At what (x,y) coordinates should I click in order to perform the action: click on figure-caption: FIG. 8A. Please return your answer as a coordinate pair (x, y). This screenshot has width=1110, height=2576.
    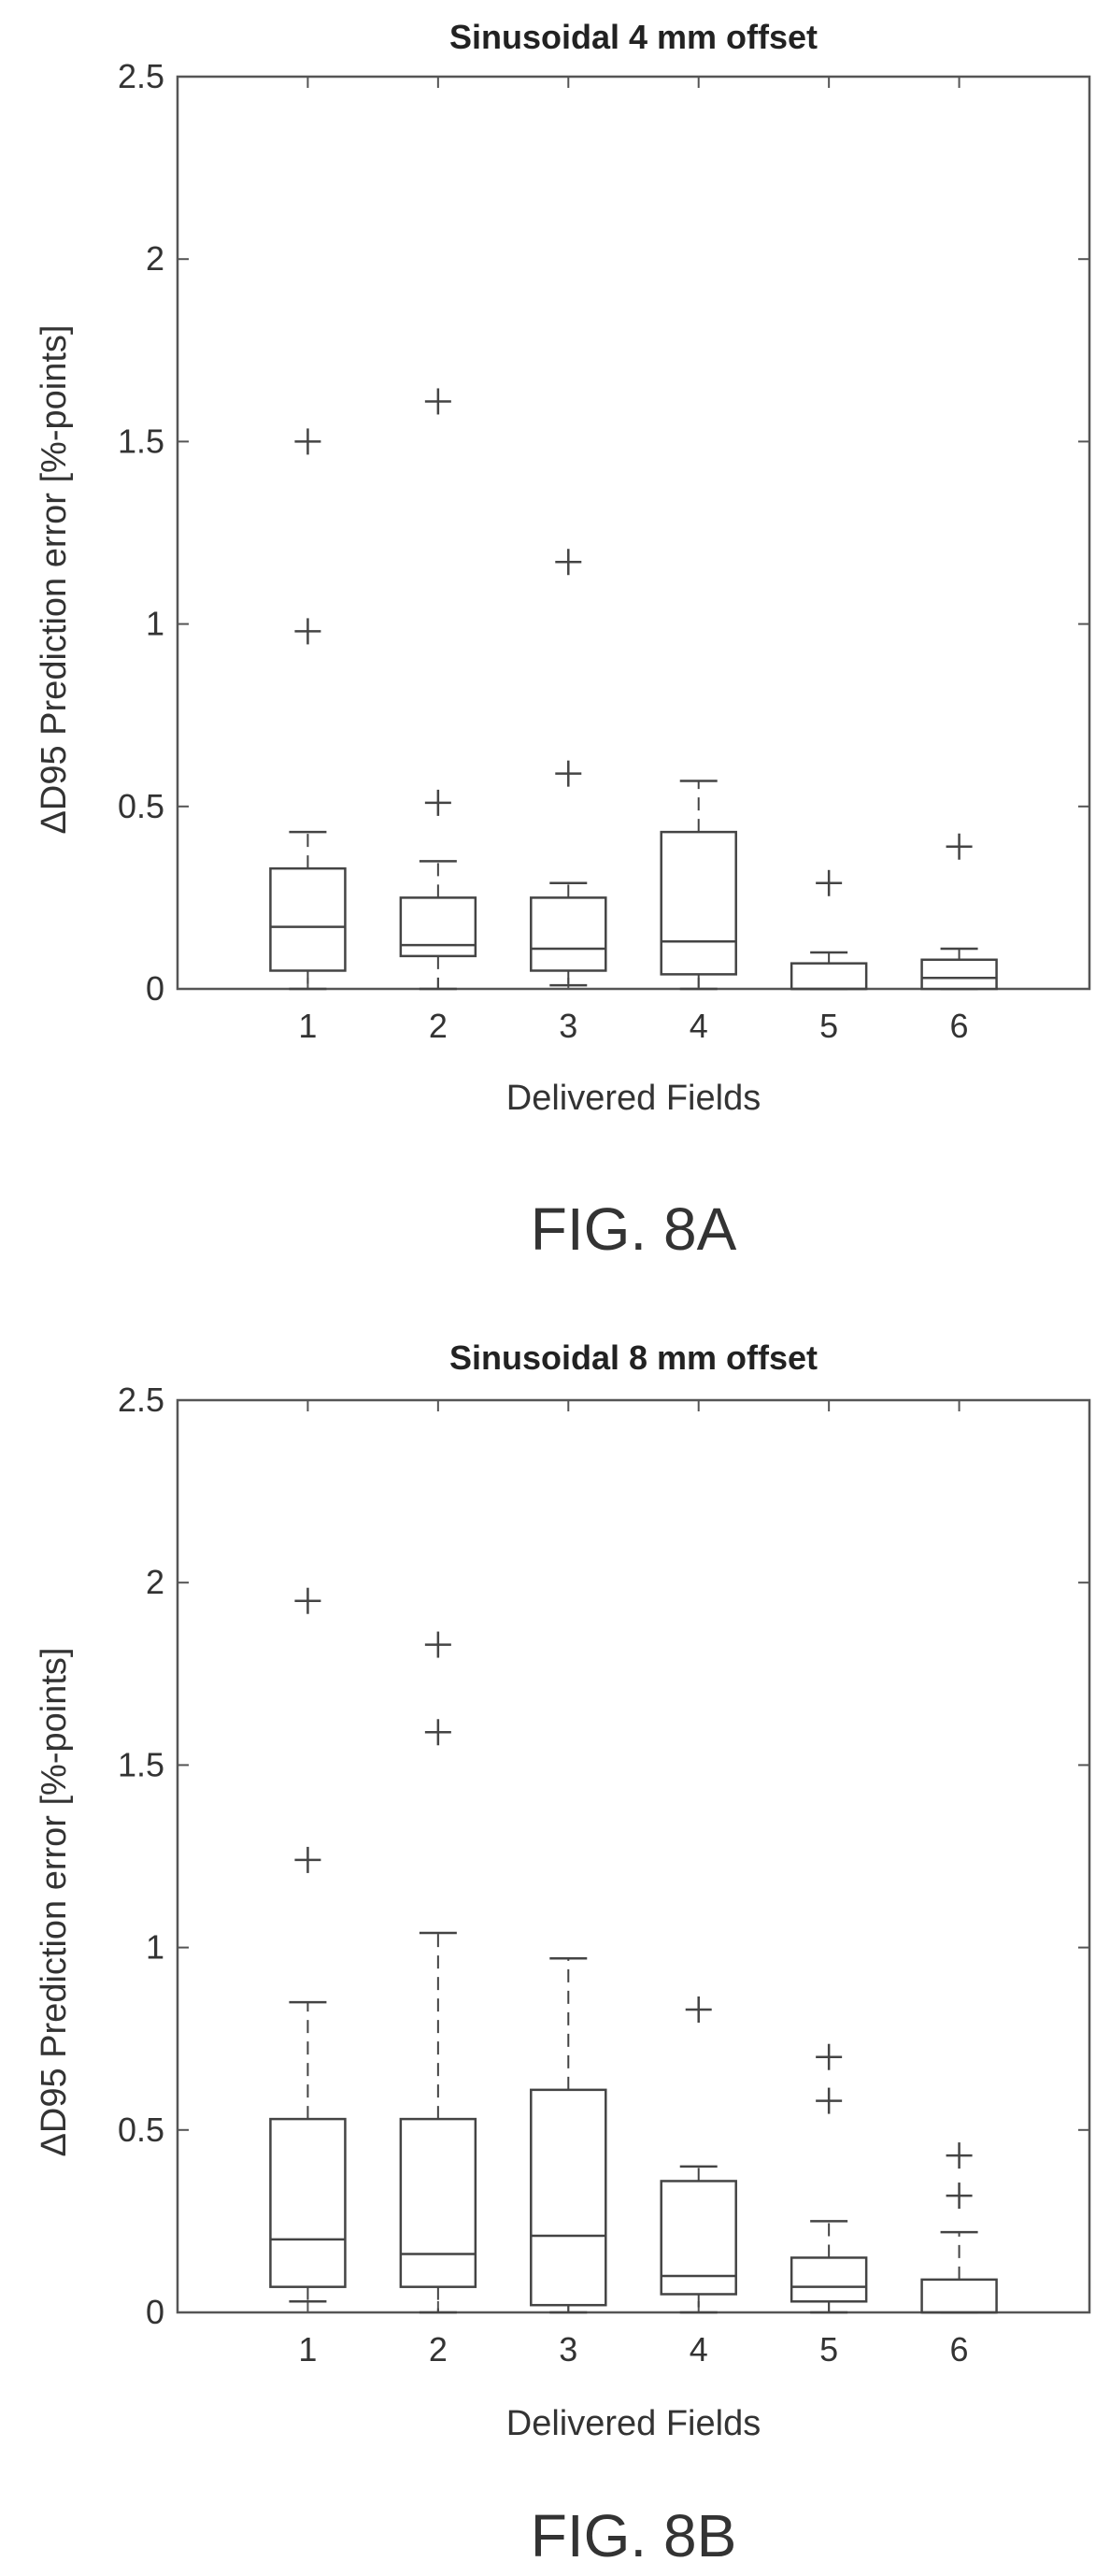
    Looking at the image, I should click on (634, 1229).